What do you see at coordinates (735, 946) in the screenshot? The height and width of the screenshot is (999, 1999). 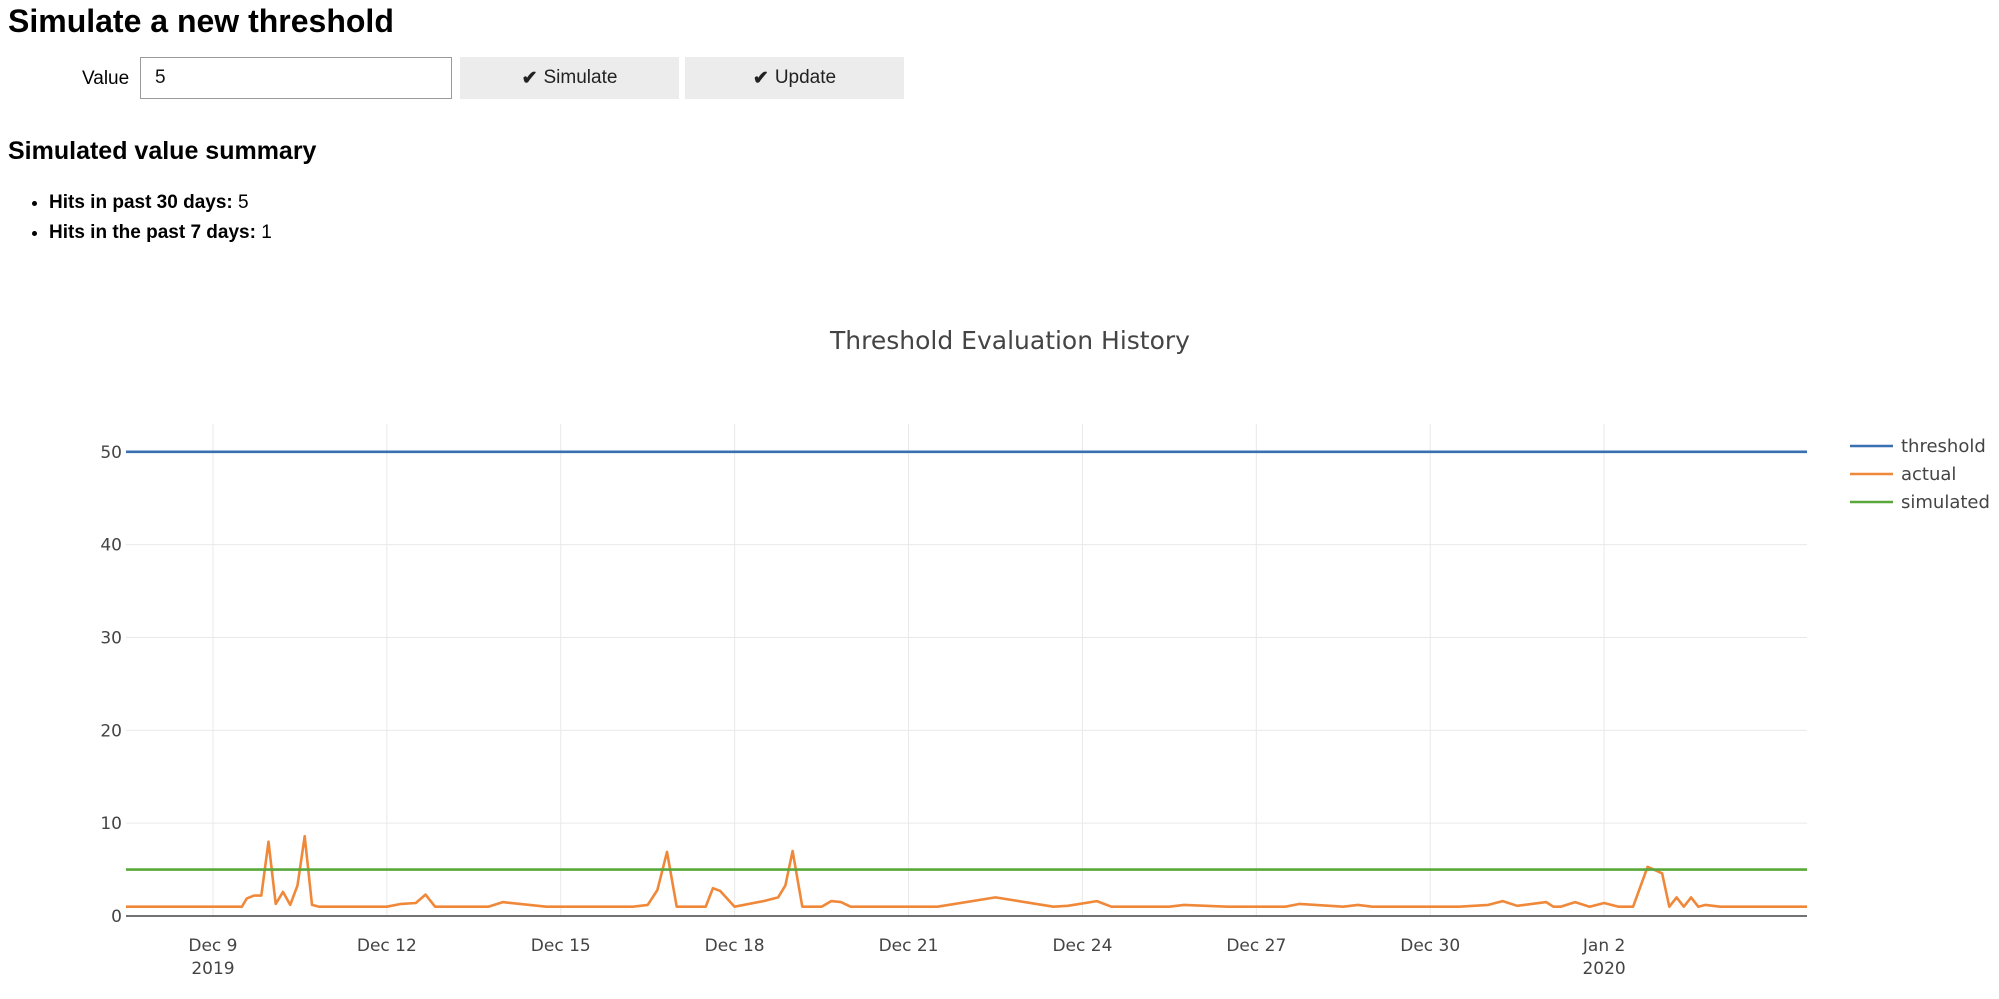 I see `x-tick-label: Dec 18` at bounding box center [735, 946].